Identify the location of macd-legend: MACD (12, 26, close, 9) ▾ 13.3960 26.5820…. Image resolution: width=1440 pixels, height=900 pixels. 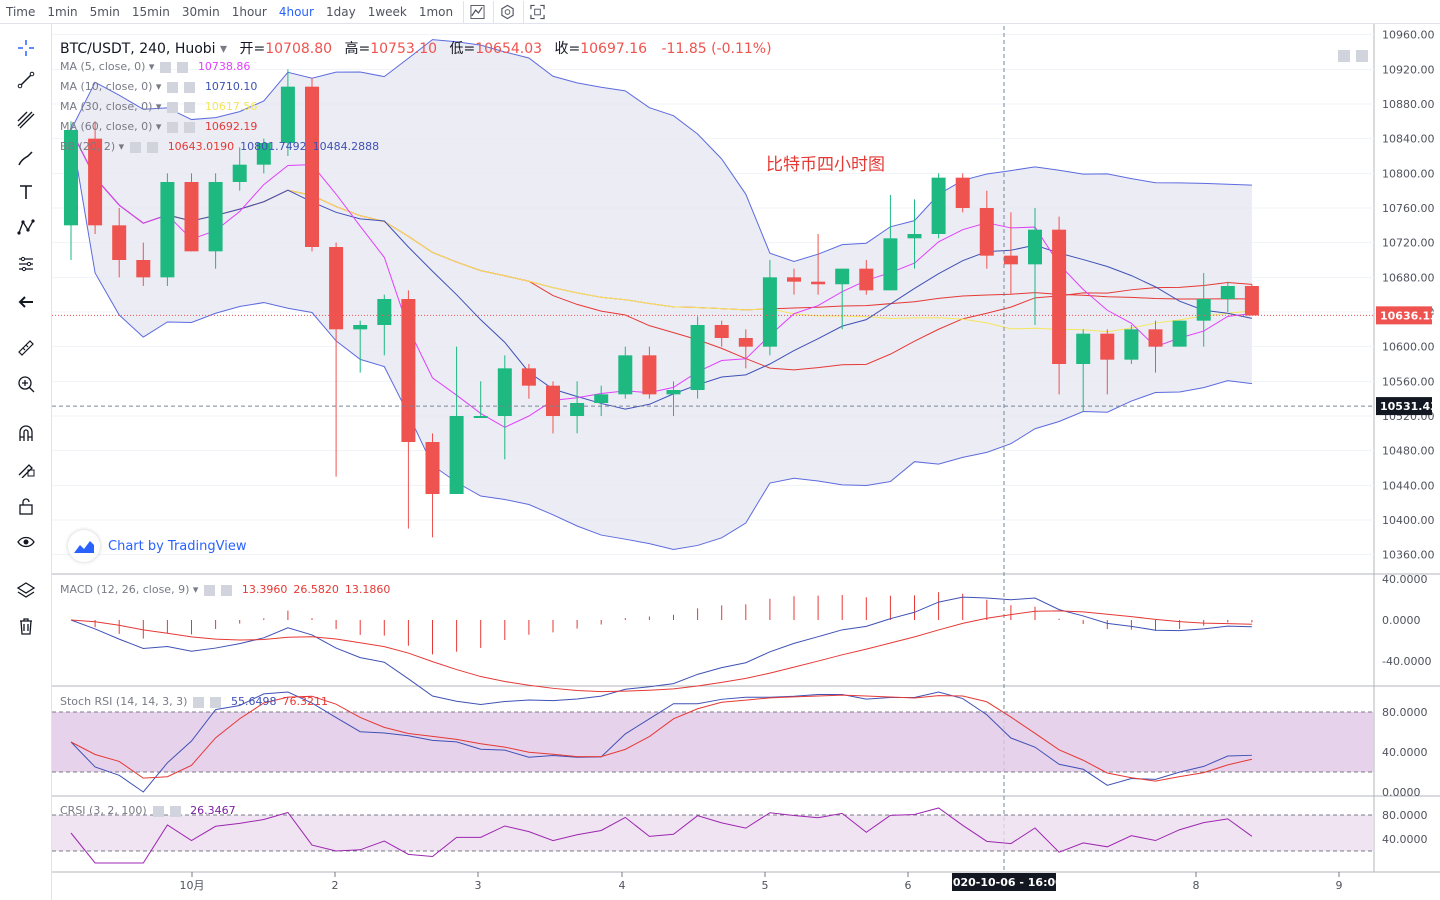
(225, 589).